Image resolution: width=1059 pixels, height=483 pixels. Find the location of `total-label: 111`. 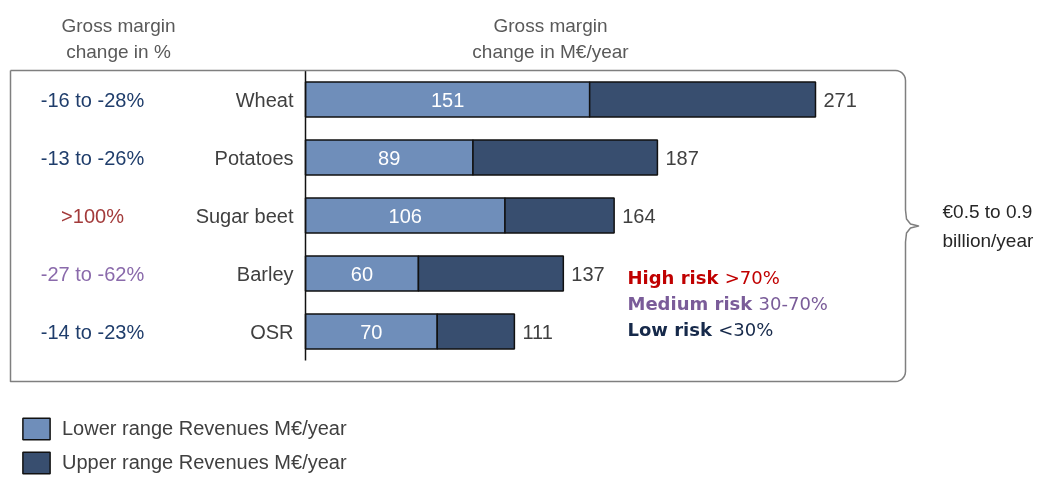

total-label: 111 is located at coordinates (537, 331).